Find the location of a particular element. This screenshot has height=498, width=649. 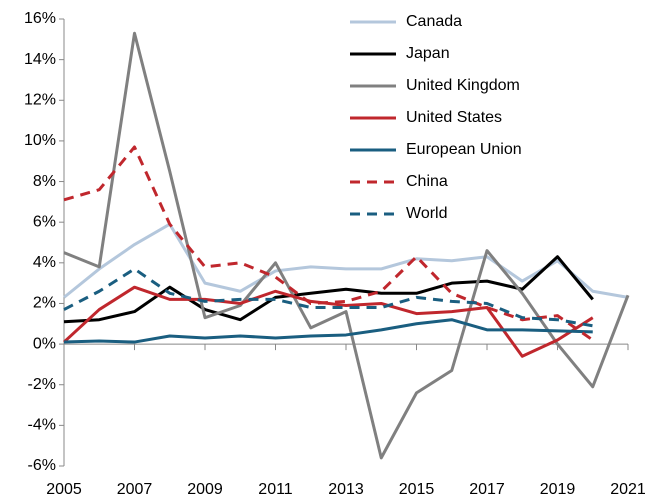

y-tick-label: 16% is located at coordinates (40, 18).